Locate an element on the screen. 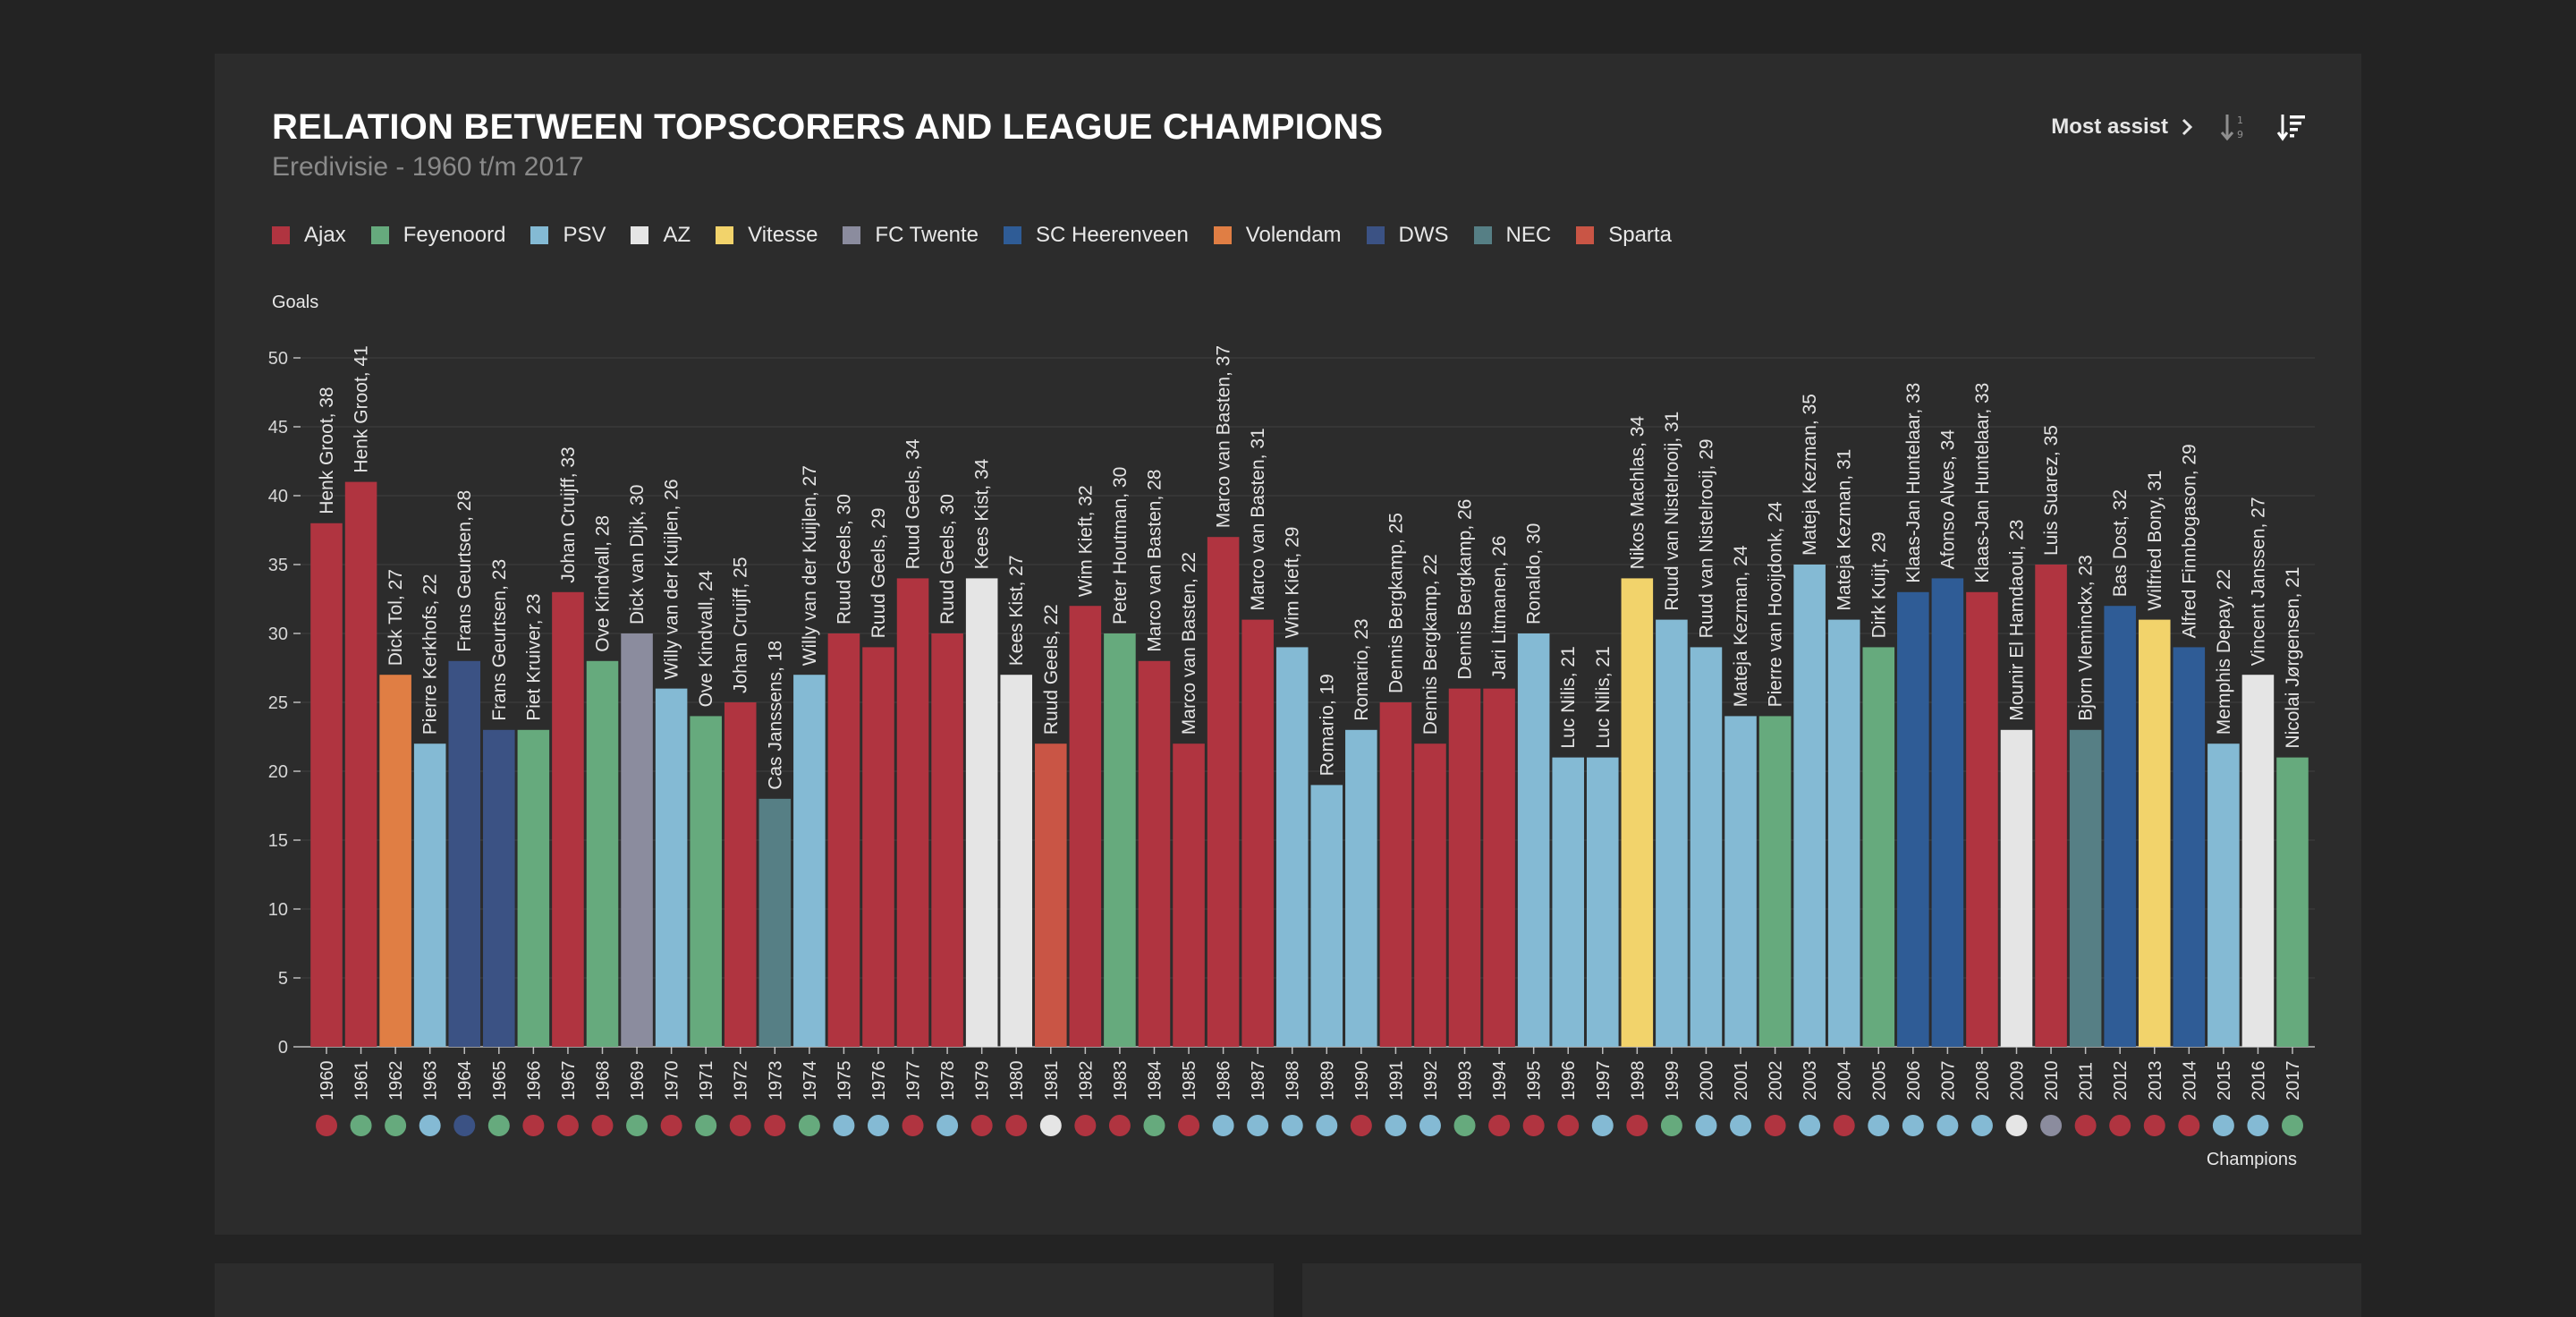 Image resolution: width=2576 pixels, height=1317 pixels. legend-item-az: AZ is located at coordinates (661, 236).